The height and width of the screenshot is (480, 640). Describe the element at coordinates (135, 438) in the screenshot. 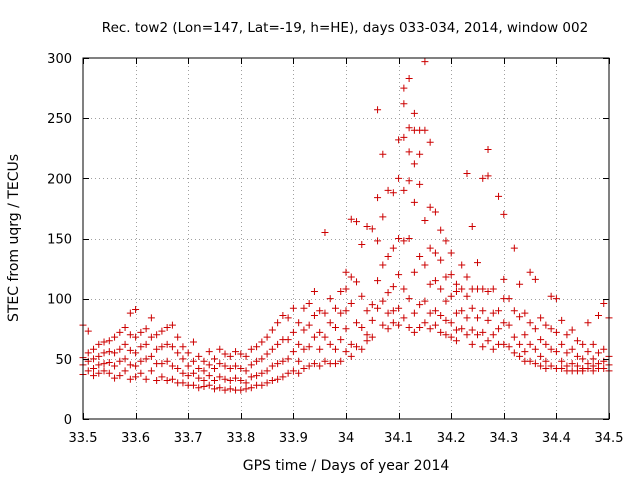

I see `x-tick-label: 33.6` at that location.